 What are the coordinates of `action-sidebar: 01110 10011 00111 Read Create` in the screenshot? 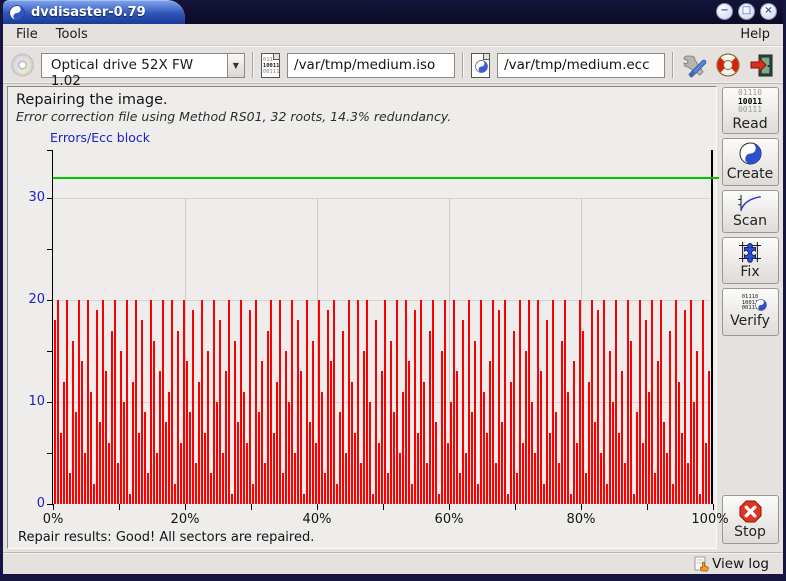 It's located at (750, 318).